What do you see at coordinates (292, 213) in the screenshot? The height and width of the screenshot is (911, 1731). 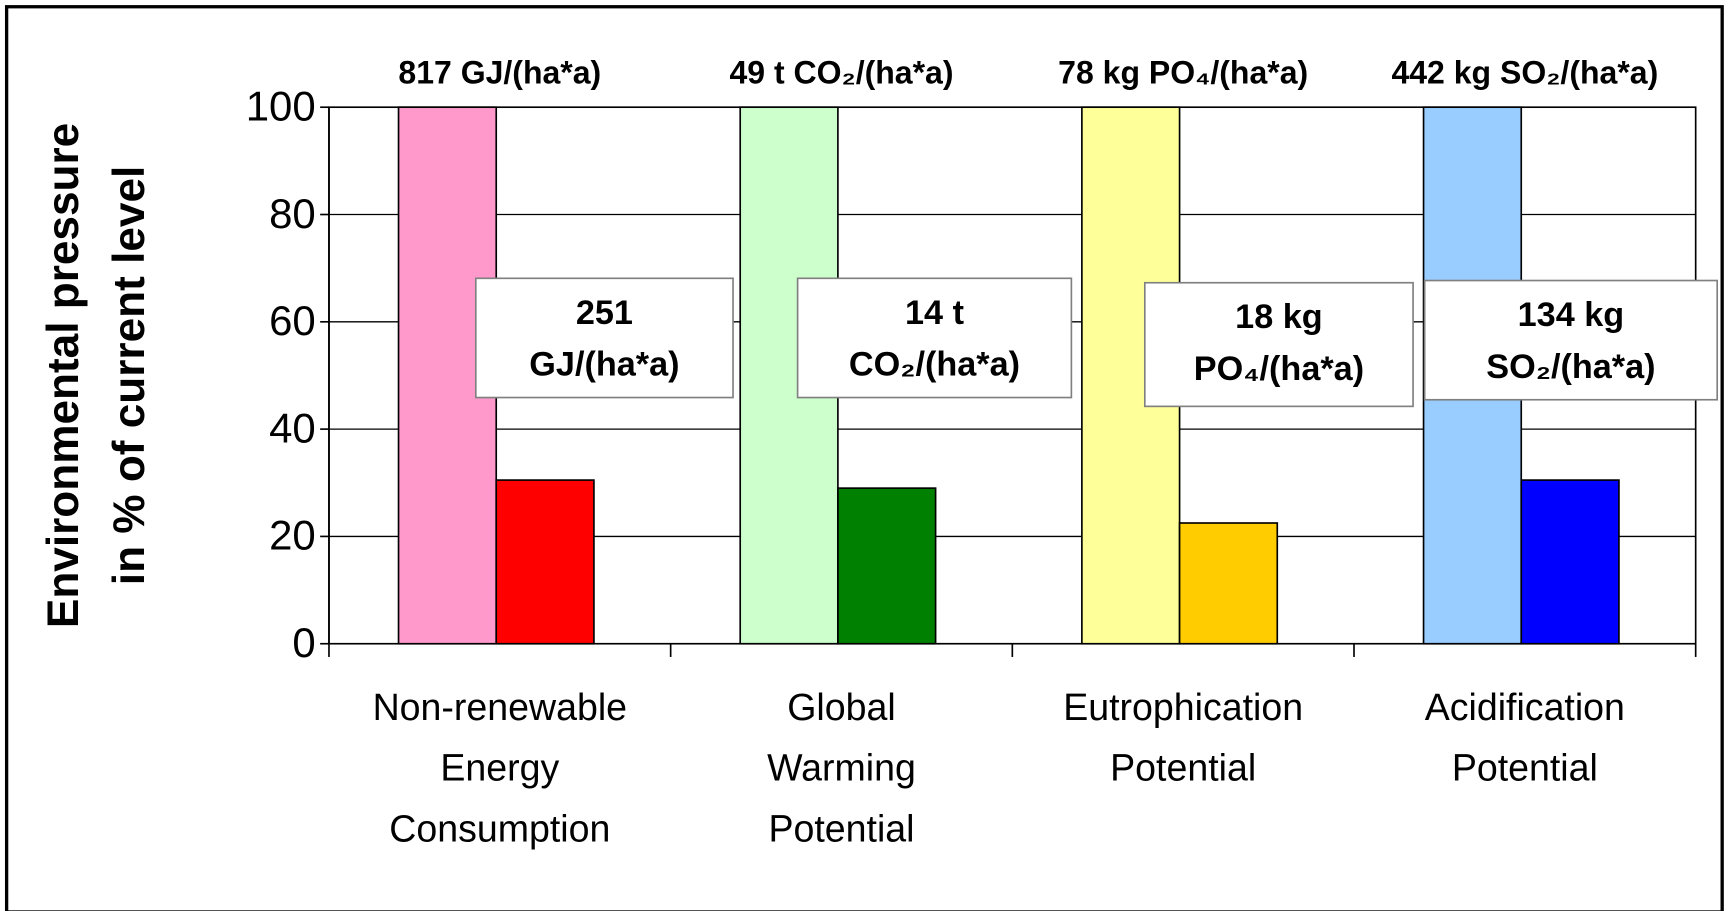 I see `y-tick-label: 80` at bounding box center [292, 213].